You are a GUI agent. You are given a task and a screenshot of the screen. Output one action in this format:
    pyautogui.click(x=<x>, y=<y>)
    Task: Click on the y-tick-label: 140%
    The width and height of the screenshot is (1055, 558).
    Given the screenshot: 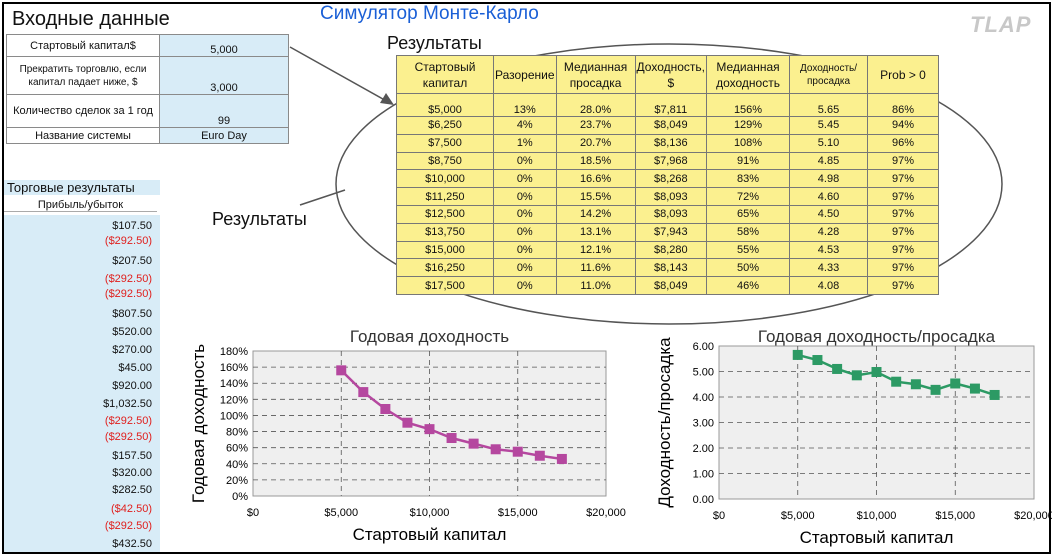 What is the action you would take?
    pyautogui.click(x=234, y=384)
    